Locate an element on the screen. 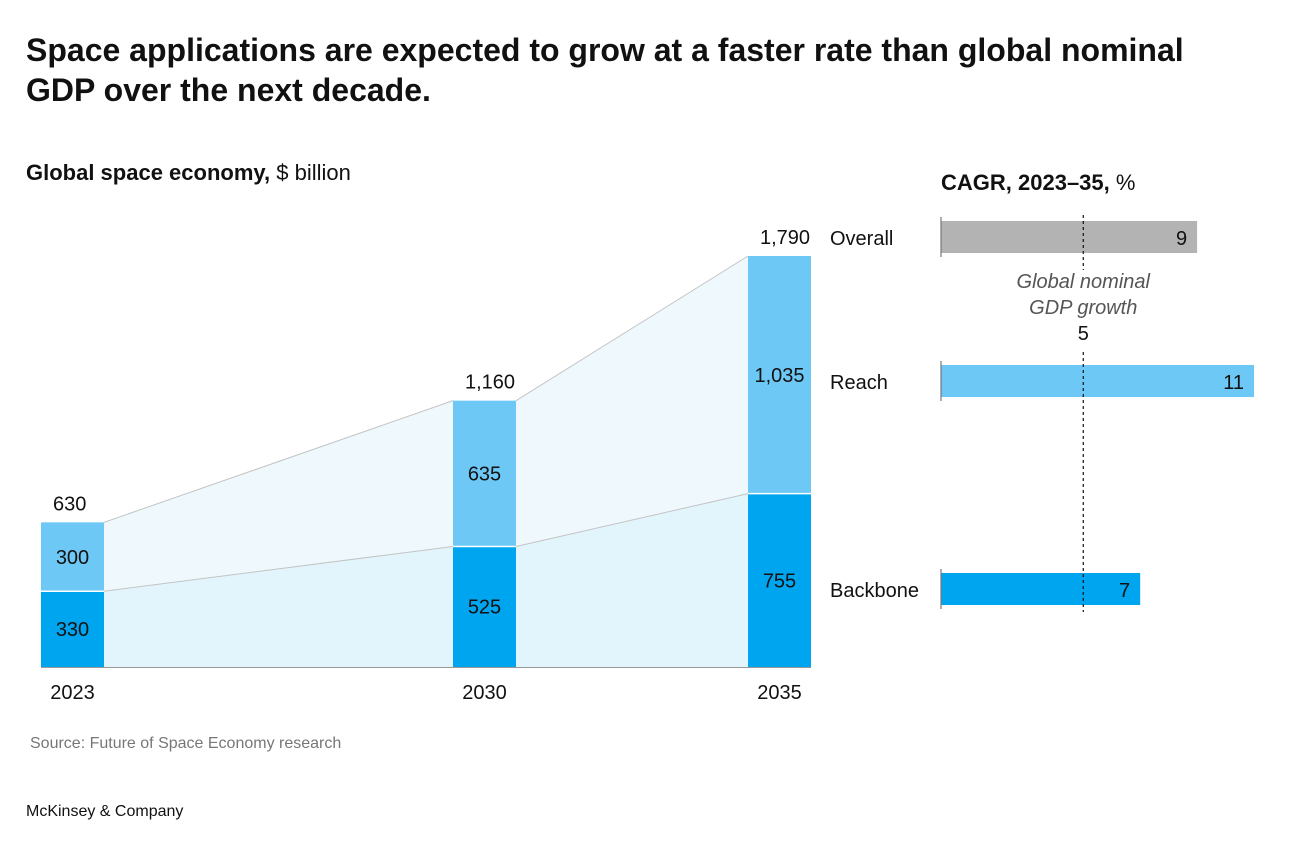  reach-value-label: 300 is located at coordinates (72, 558).